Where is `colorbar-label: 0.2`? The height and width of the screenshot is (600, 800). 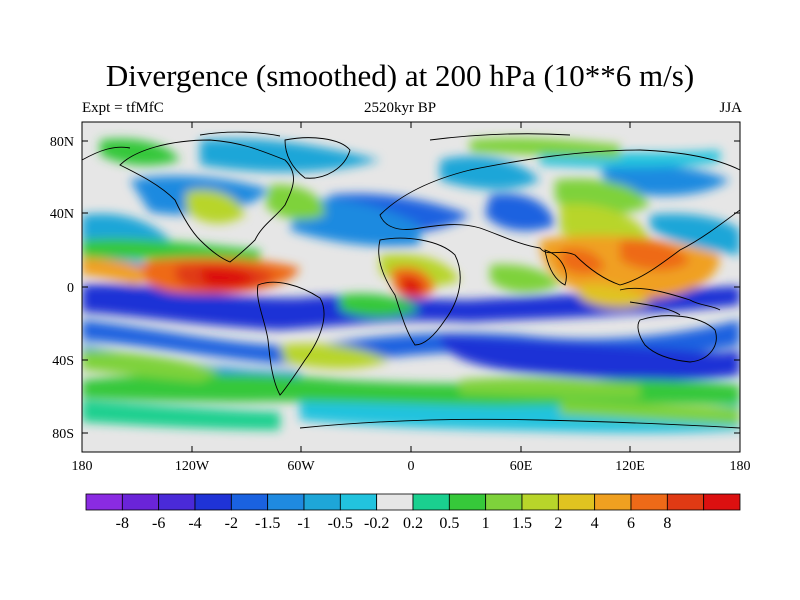
colorbar-label: 0.2 is located at coordinates (413, 523).